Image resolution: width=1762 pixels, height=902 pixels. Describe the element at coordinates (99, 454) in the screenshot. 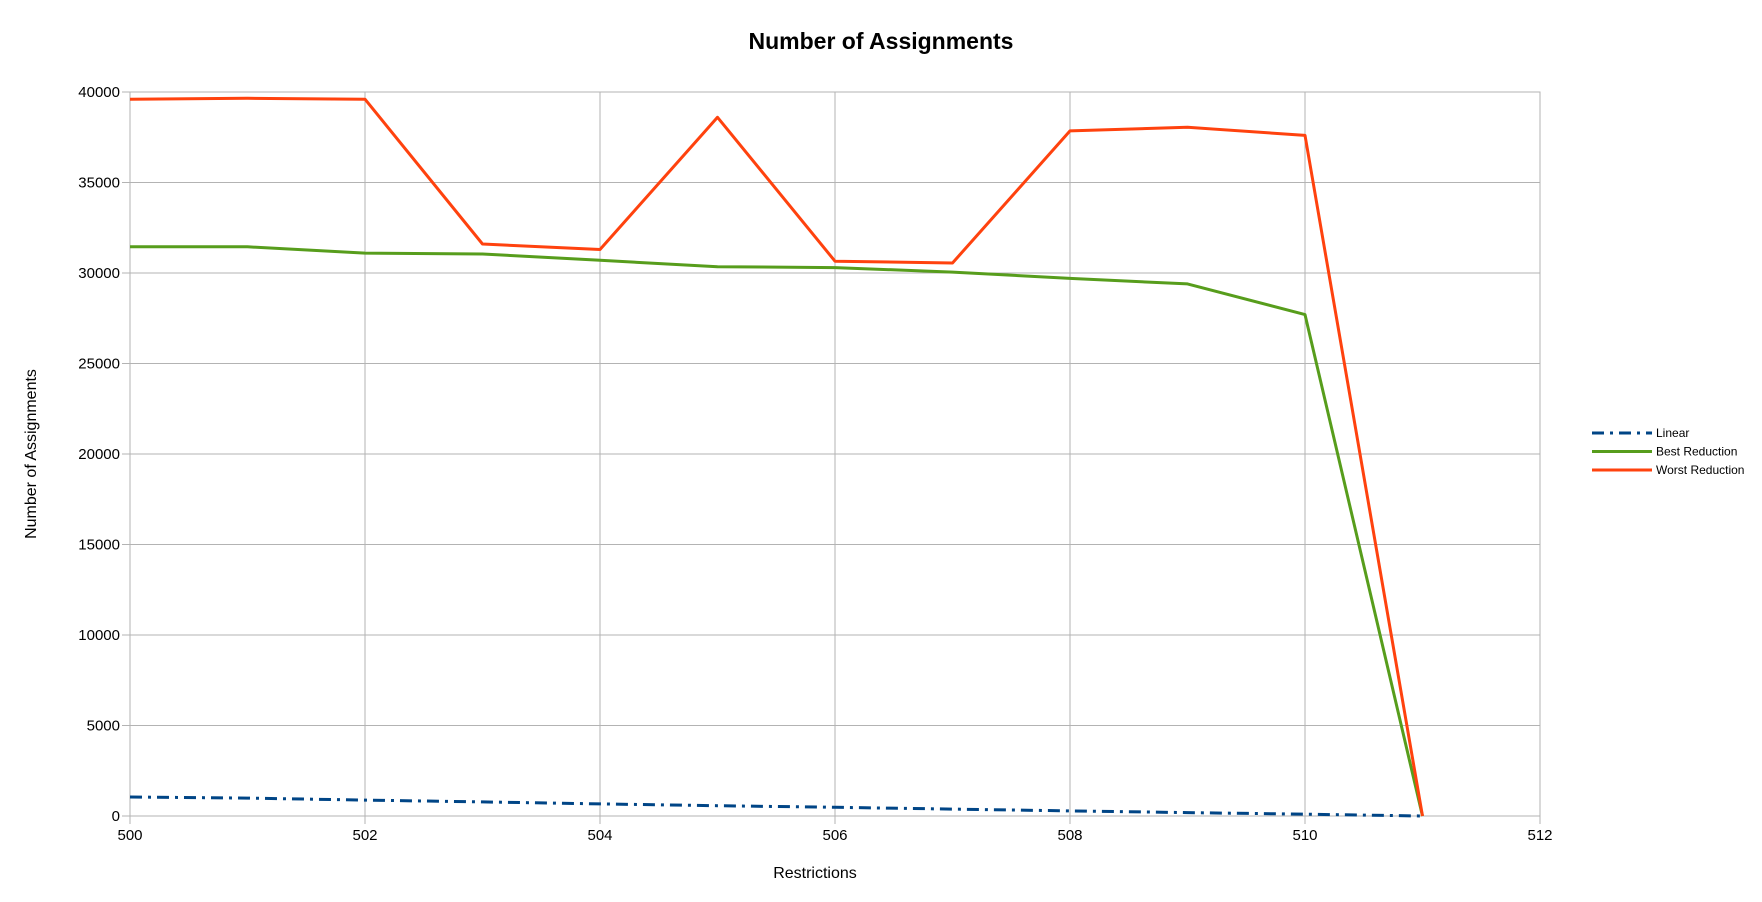

I see `y-tick-label: 20000` at that location.